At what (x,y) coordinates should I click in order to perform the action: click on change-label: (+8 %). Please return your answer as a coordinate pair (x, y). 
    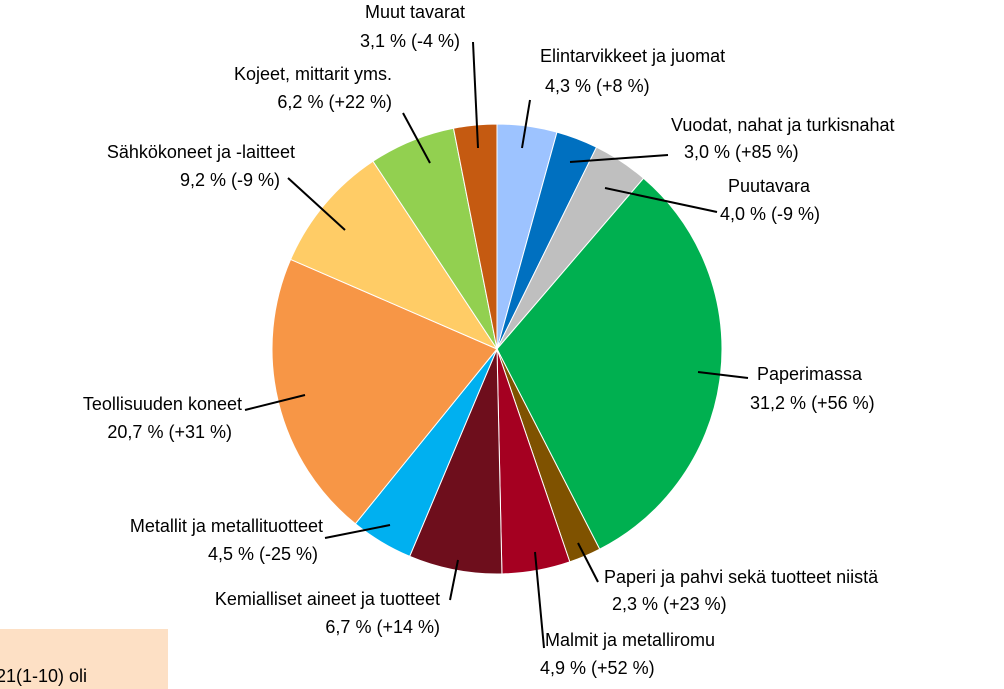
    Looking at the image, I should click on (623, 86).